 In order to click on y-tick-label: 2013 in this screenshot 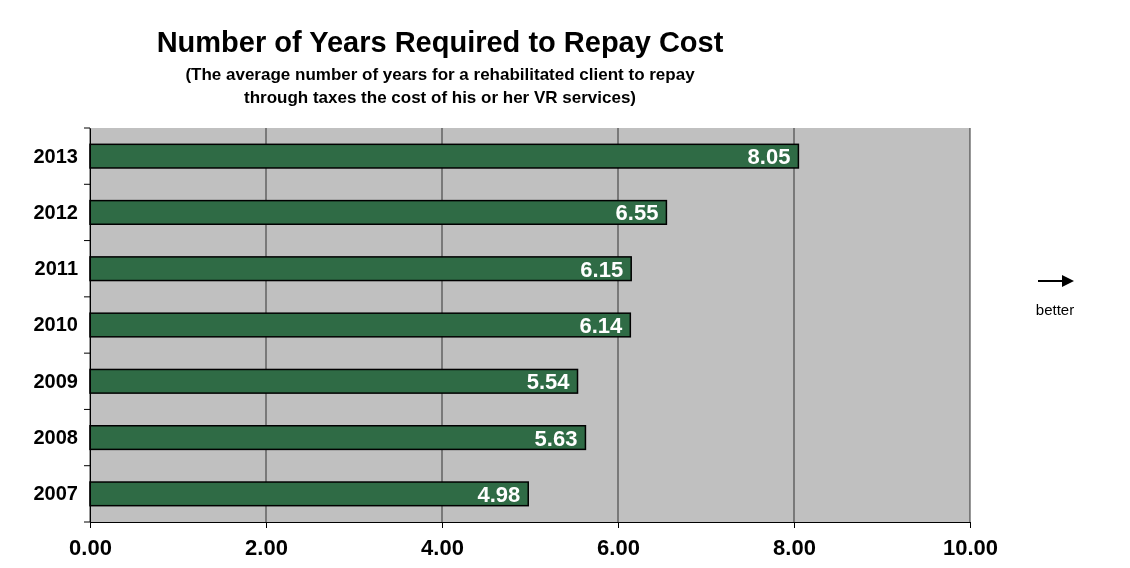, I will do `click(55, 155)`.